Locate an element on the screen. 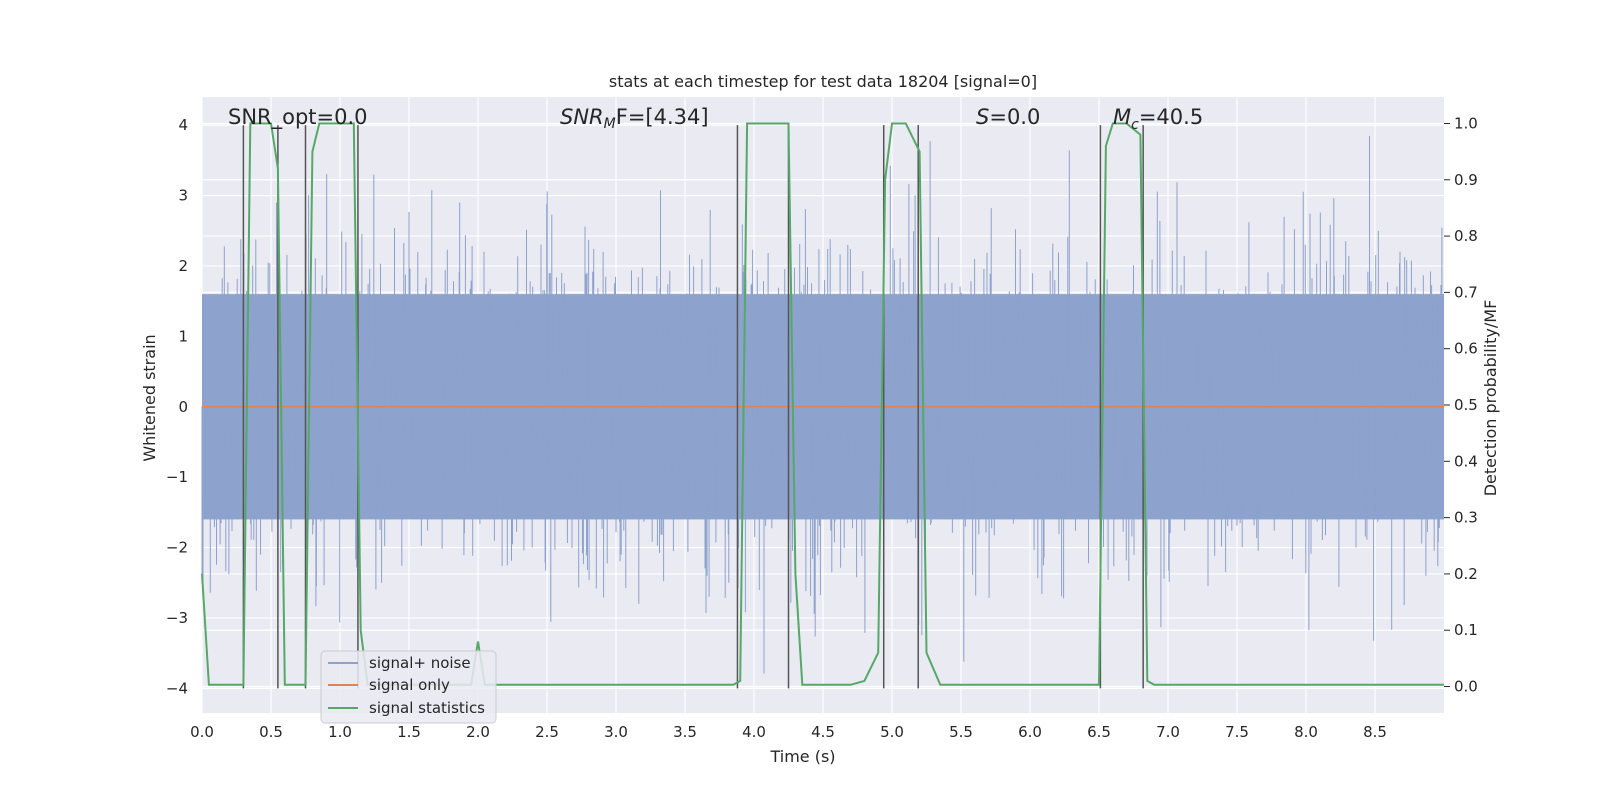 The height and width of the screenshot is (800, 1600). x-tick-label: 4.0 is located at coordinates (754, 732).